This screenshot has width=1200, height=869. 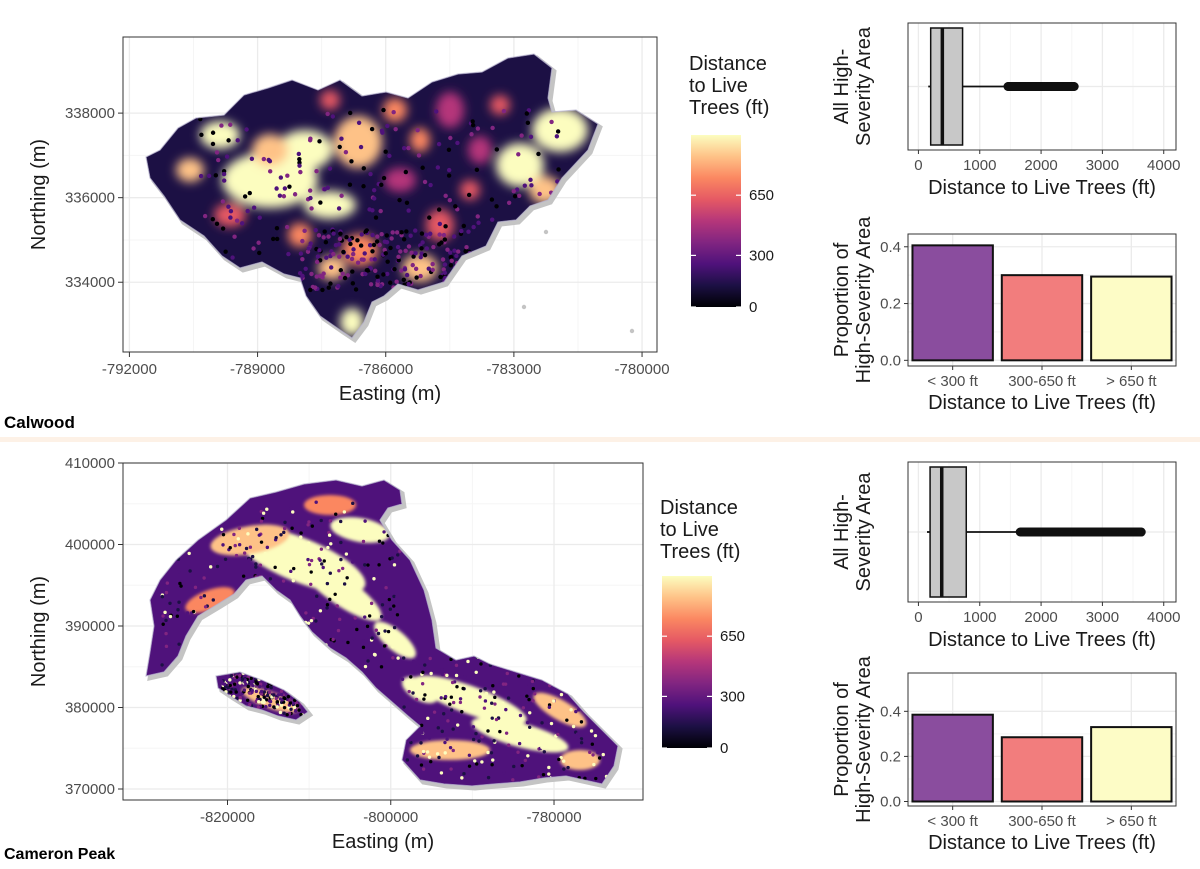 What do you see at coordinates (39, 631) in the screenshot?
I see `map-y-axis-title: Northing (m)` at bounding box center [39, 631].